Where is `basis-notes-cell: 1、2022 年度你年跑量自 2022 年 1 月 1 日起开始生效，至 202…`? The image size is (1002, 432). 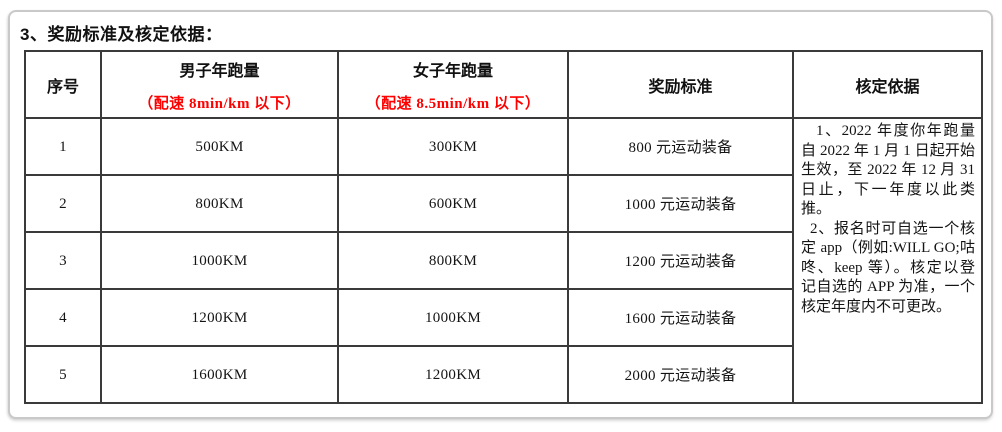
basis-notes-cell: 1、2022 年度你年跑量自 2022 年 1 月 1 日起开始生效，至 202… is located at coordinates (887, 260).